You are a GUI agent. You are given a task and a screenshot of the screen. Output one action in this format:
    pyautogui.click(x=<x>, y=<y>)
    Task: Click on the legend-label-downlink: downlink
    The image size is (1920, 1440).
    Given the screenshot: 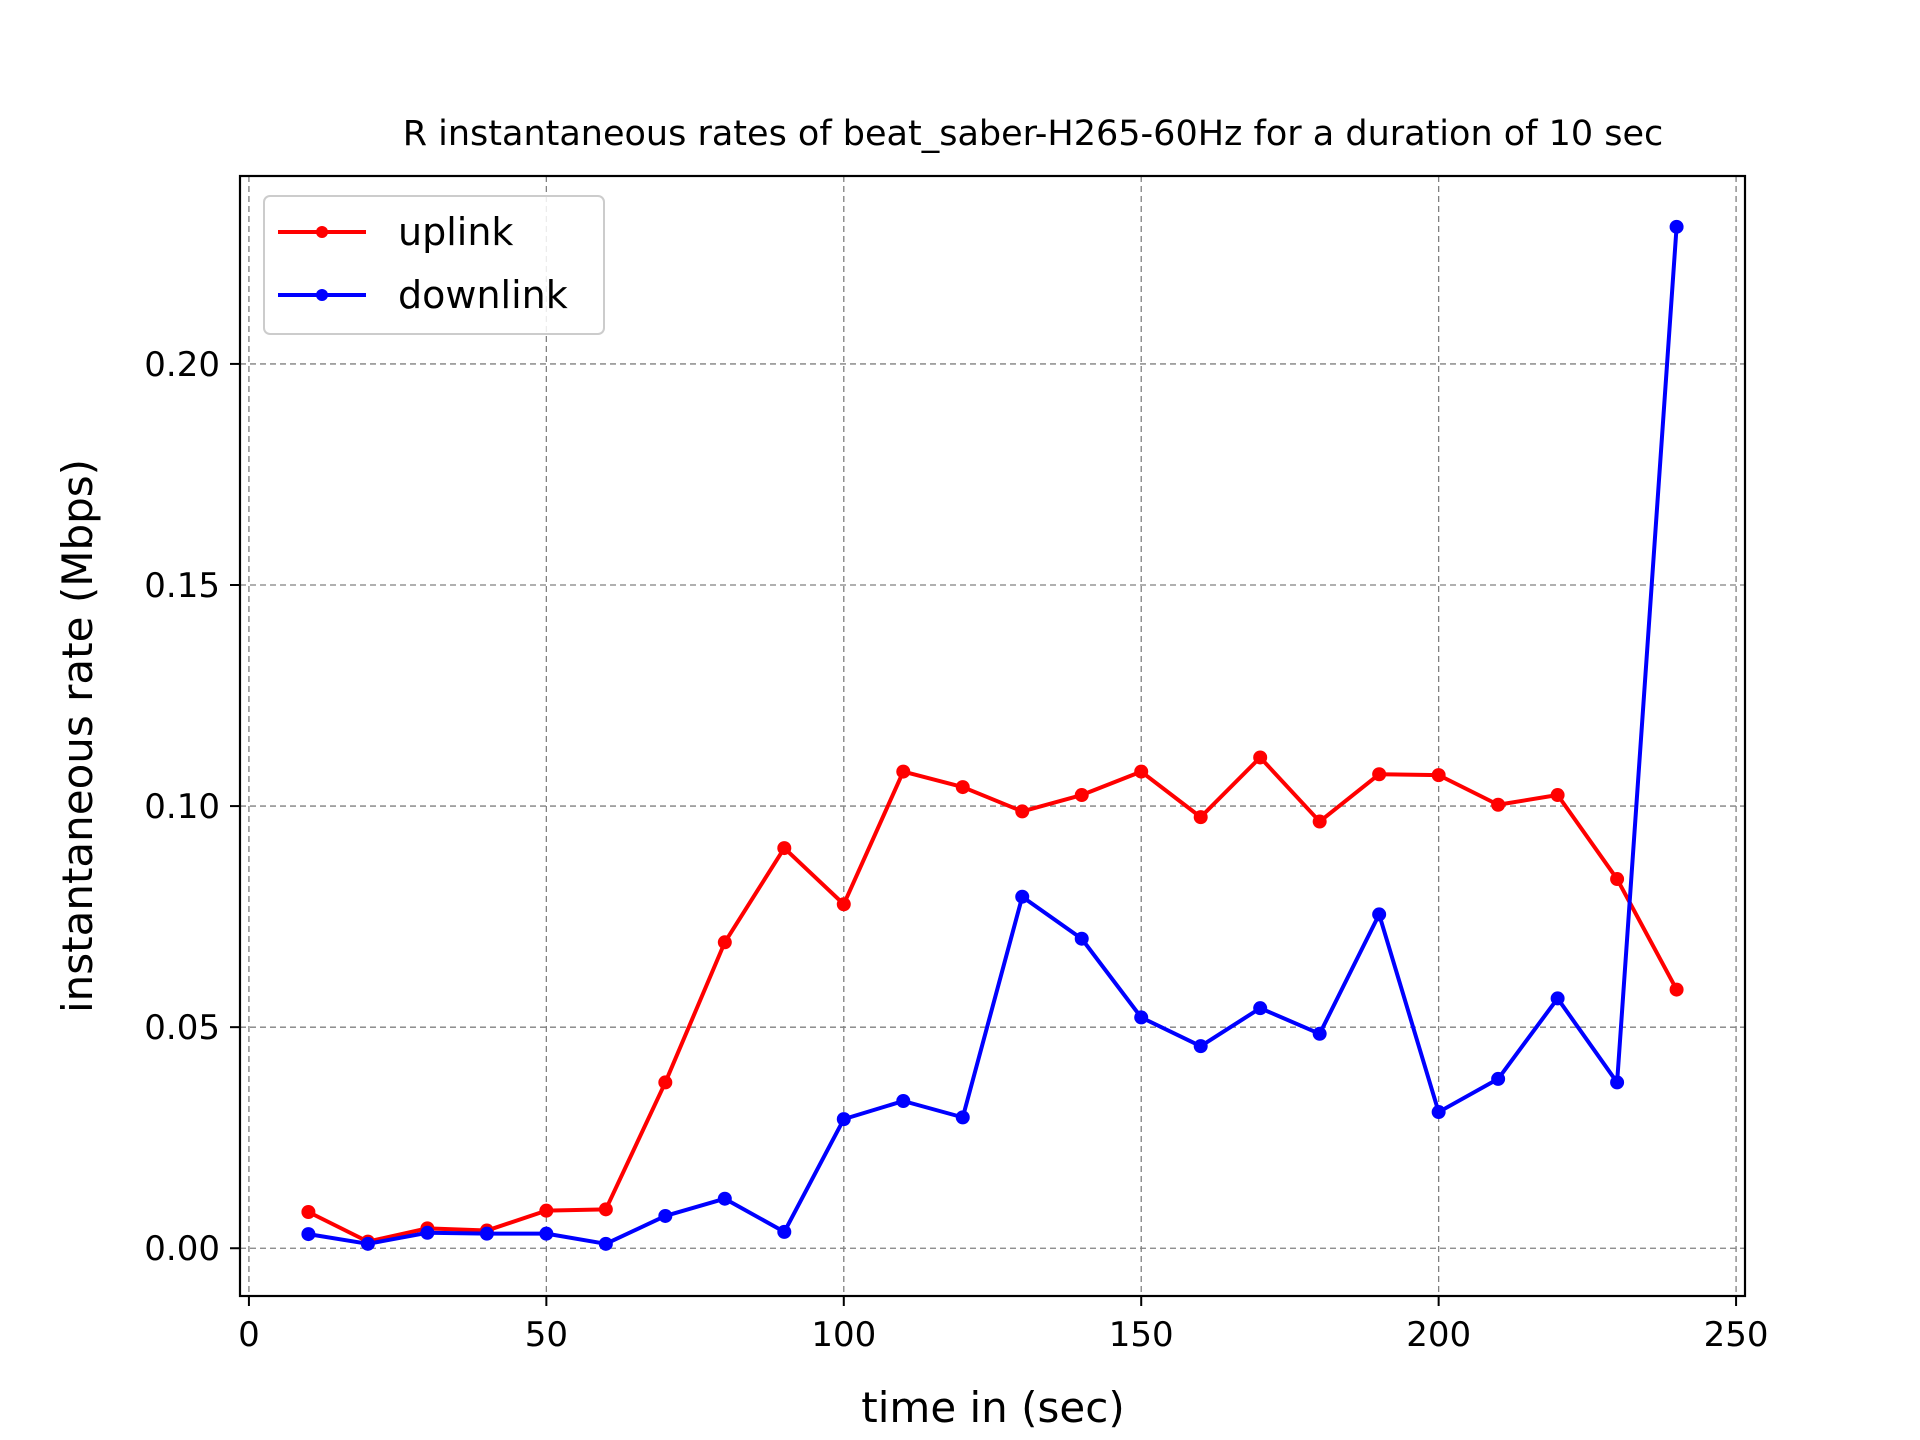 What is the action you would take?
    pyautogui.click(x=483, y=295)
    